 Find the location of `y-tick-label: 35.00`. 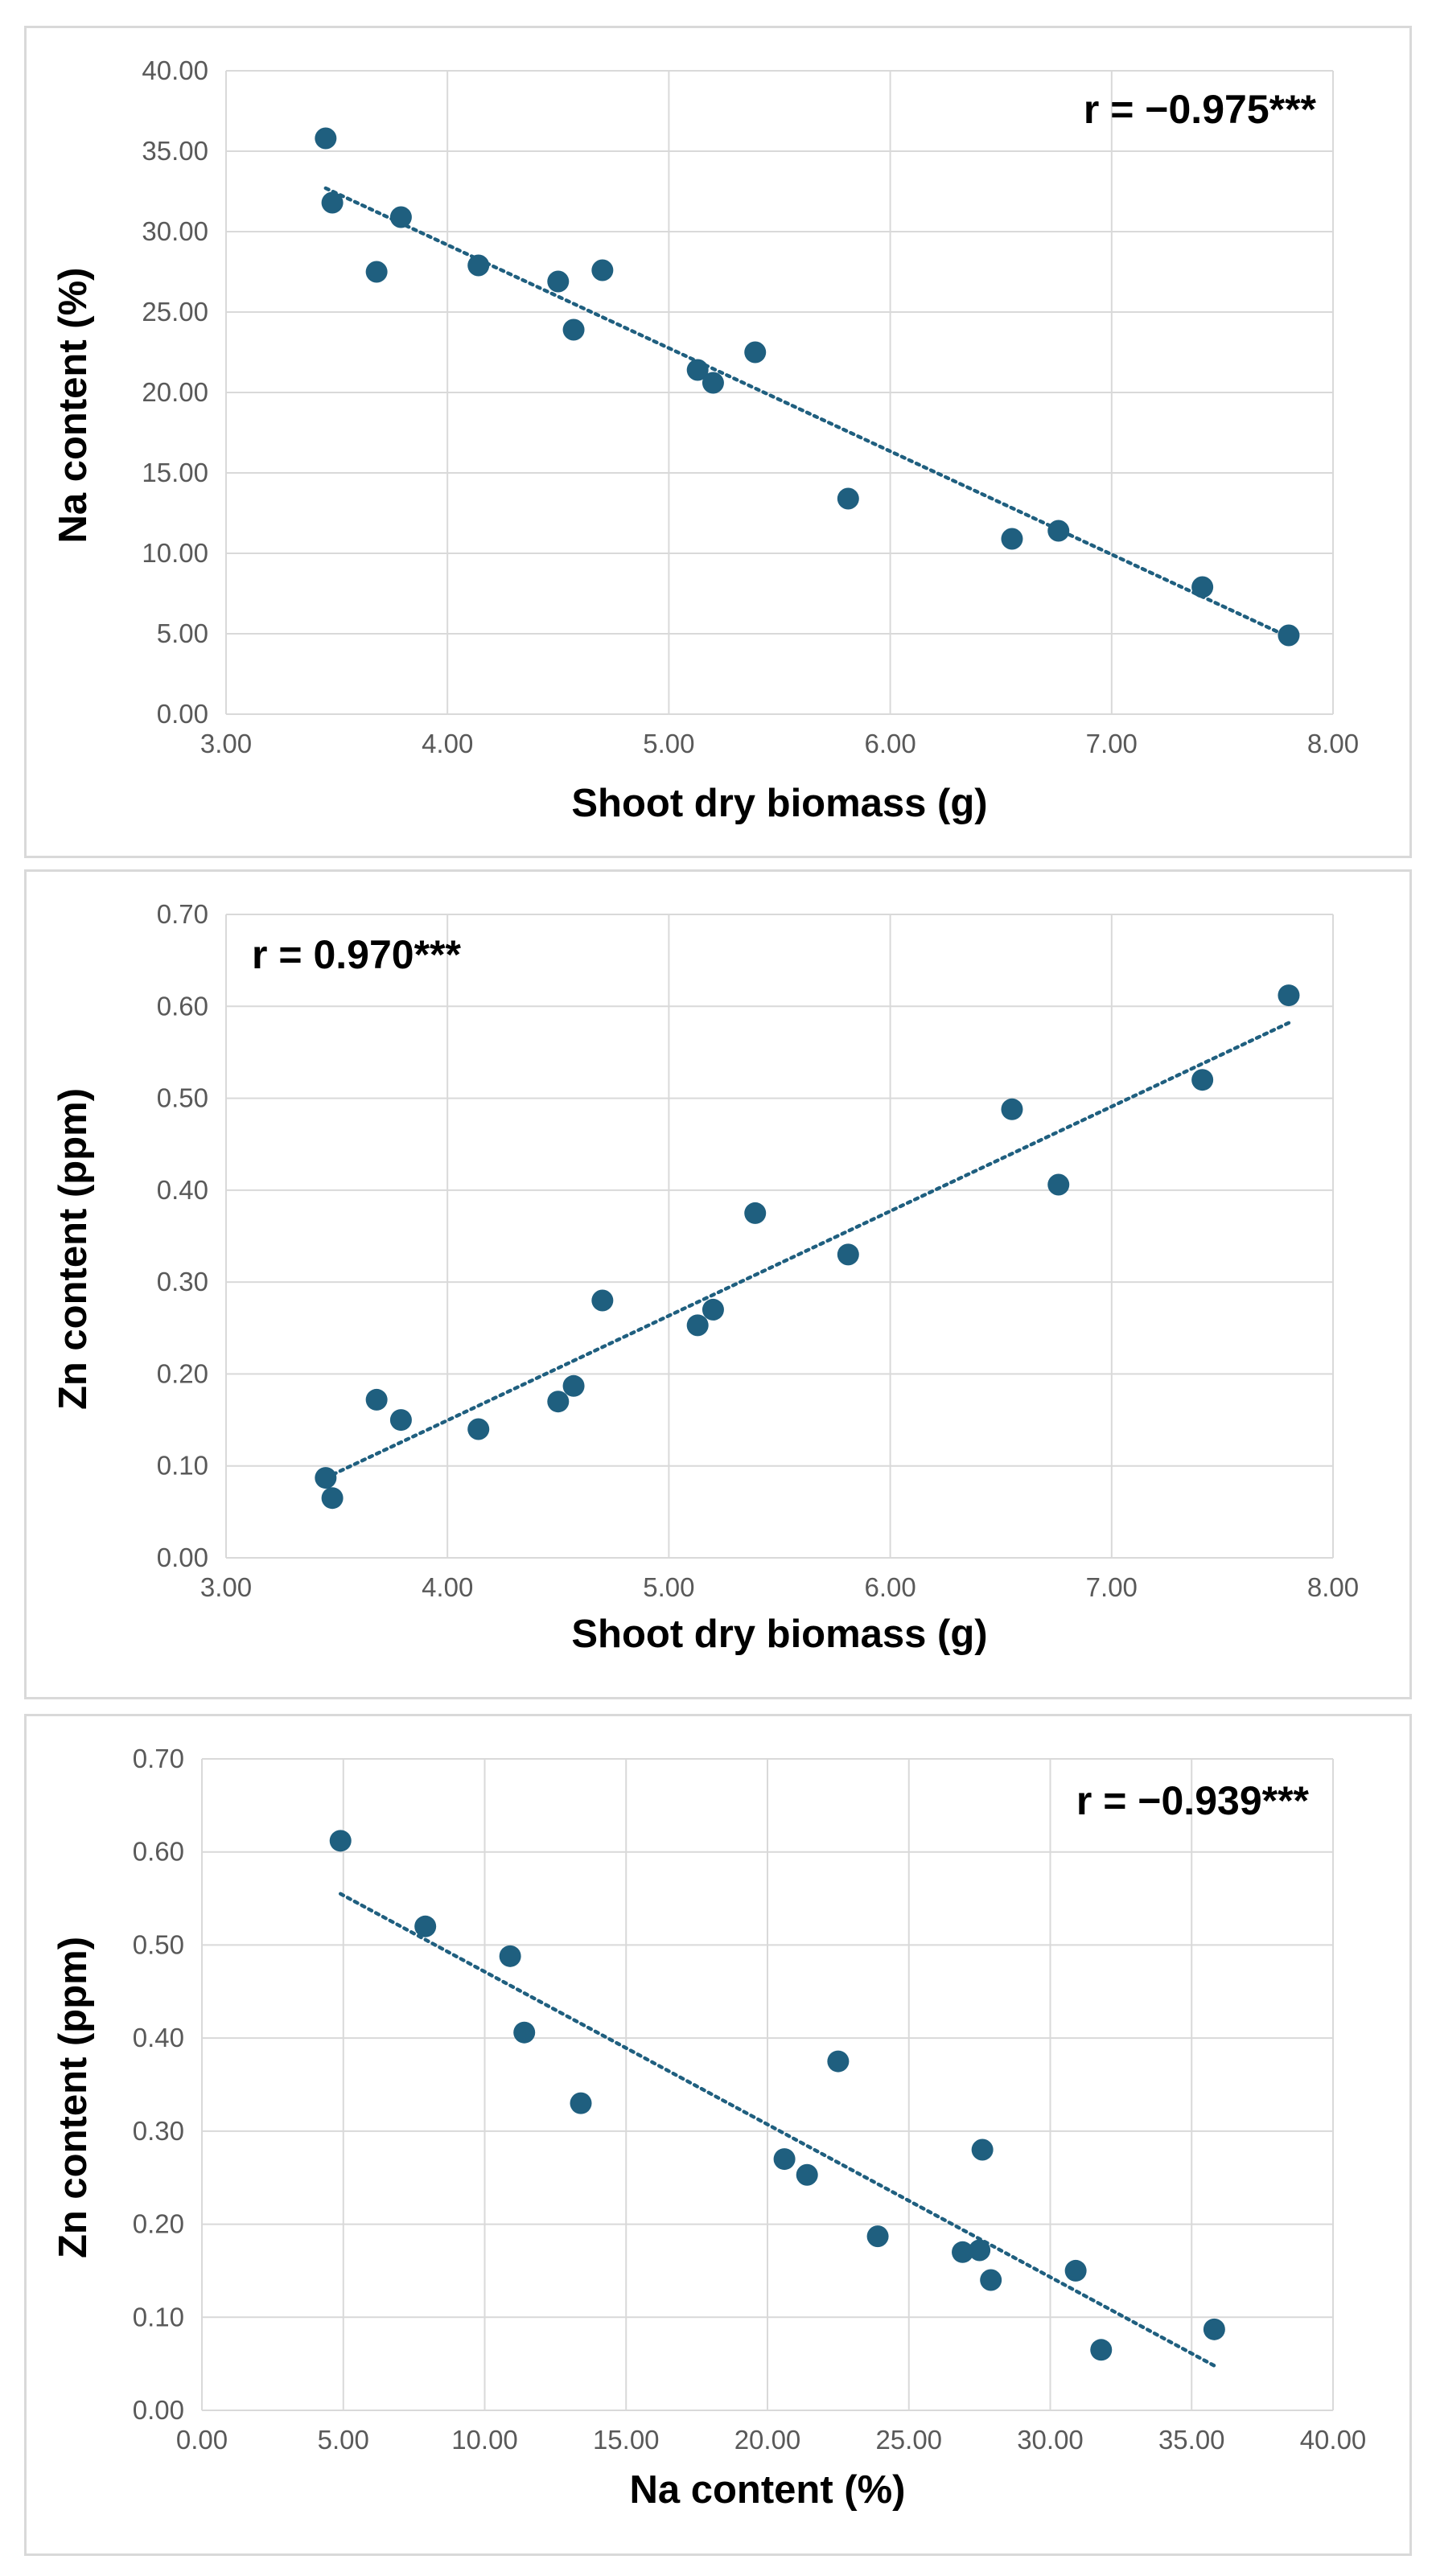

y-tick-label: 35.00 is located at coordinates (175, 151).